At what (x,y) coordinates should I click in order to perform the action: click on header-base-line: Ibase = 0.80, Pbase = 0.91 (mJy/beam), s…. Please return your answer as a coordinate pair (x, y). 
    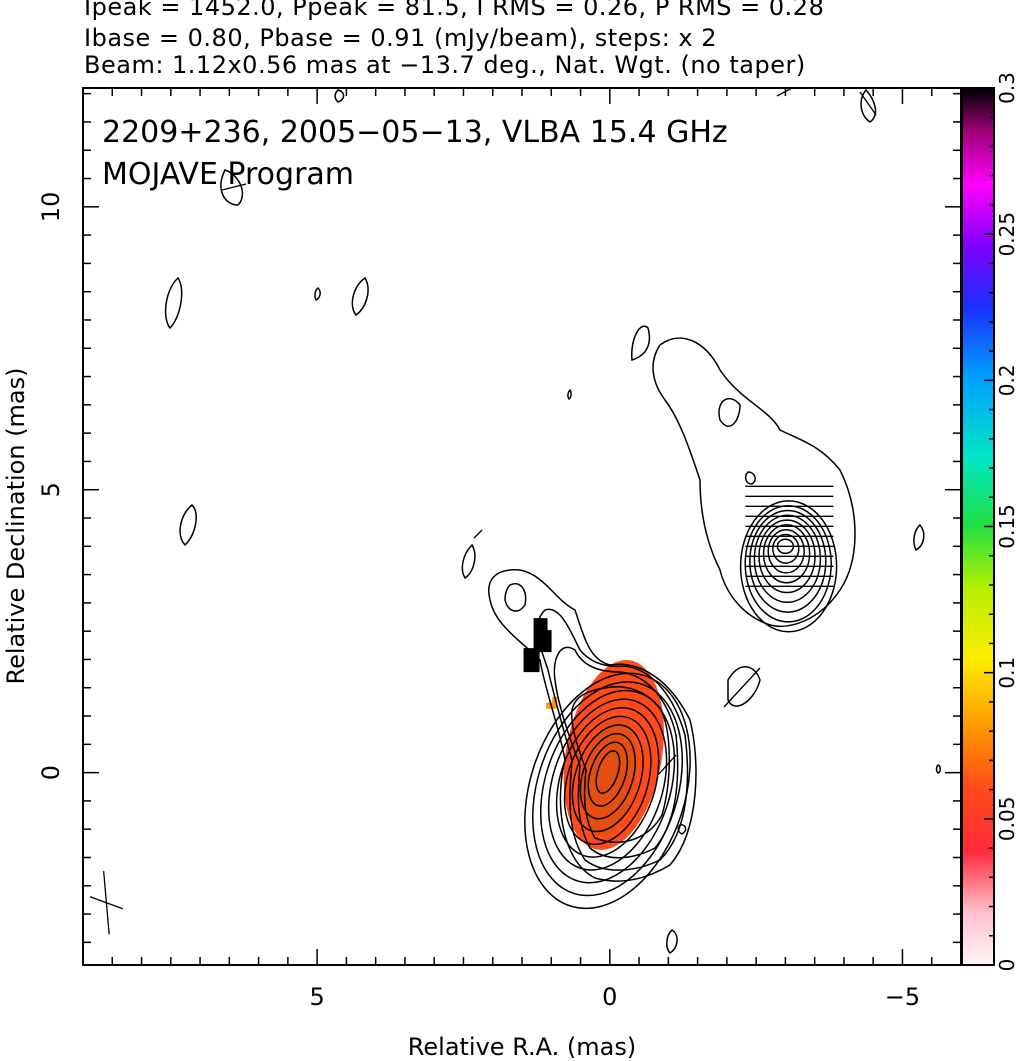
    Looking at the image, I should click on (401, 38).